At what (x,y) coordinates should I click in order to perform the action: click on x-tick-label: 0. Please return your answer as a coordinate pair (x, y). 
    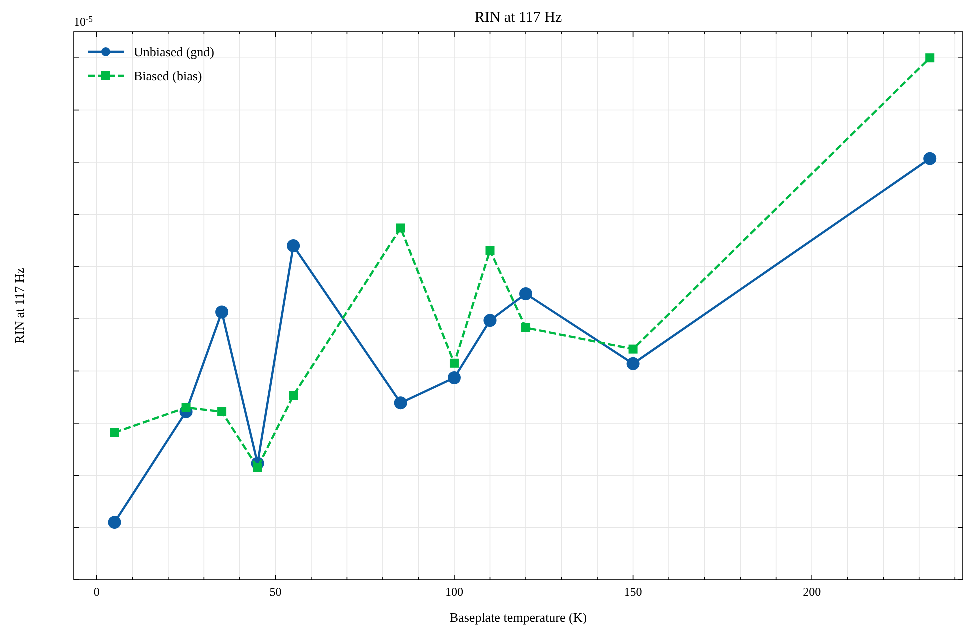
    Looking at the image, I should click on (97, 592).